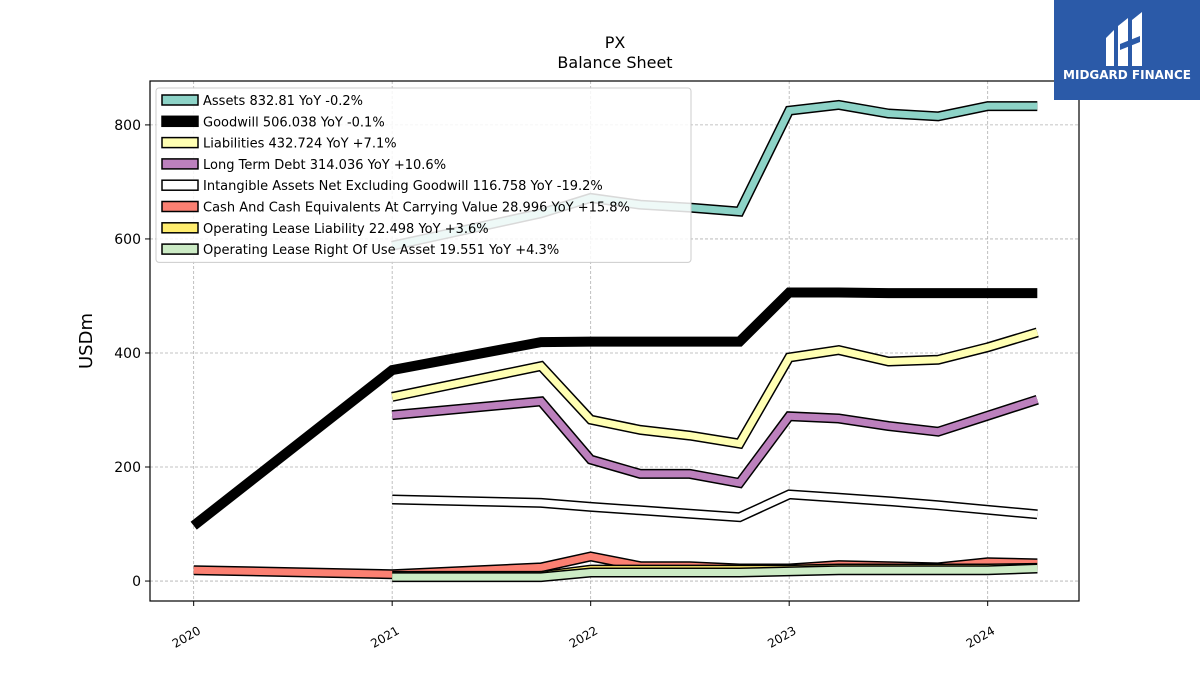  I want to click on legend-item: Goodwill 506.038 YoY -0.1%, so click(273, 122).